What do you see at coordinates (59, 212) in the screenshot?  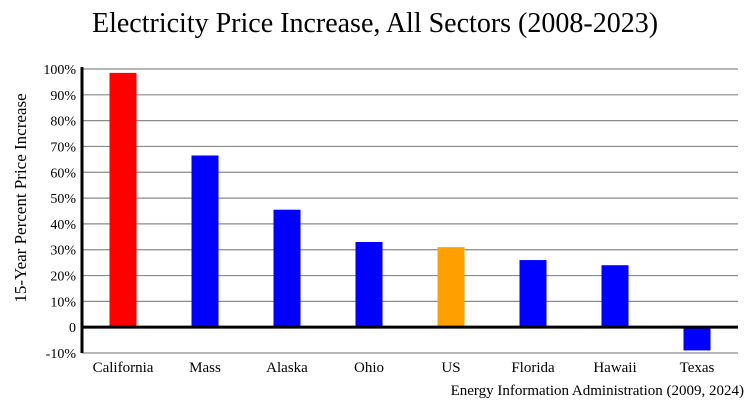 I see `y-tick-labels: -10% 0 10% 20% 30% 40% 50% 60% 70% 80% 90% 100%` at bounding box center [59, 212].